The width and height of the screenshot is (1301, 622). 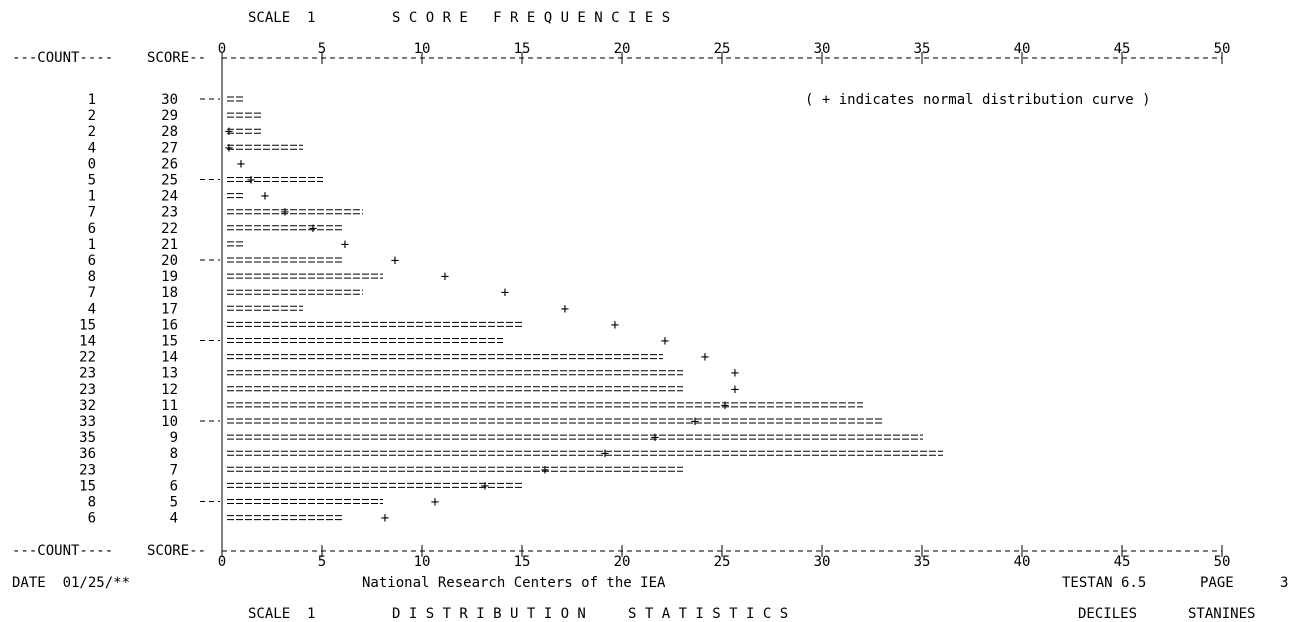 What do you see at coordinates (169, 422) in the screenshot?
I see `score-label: 10` at bounding box center [169, 422].